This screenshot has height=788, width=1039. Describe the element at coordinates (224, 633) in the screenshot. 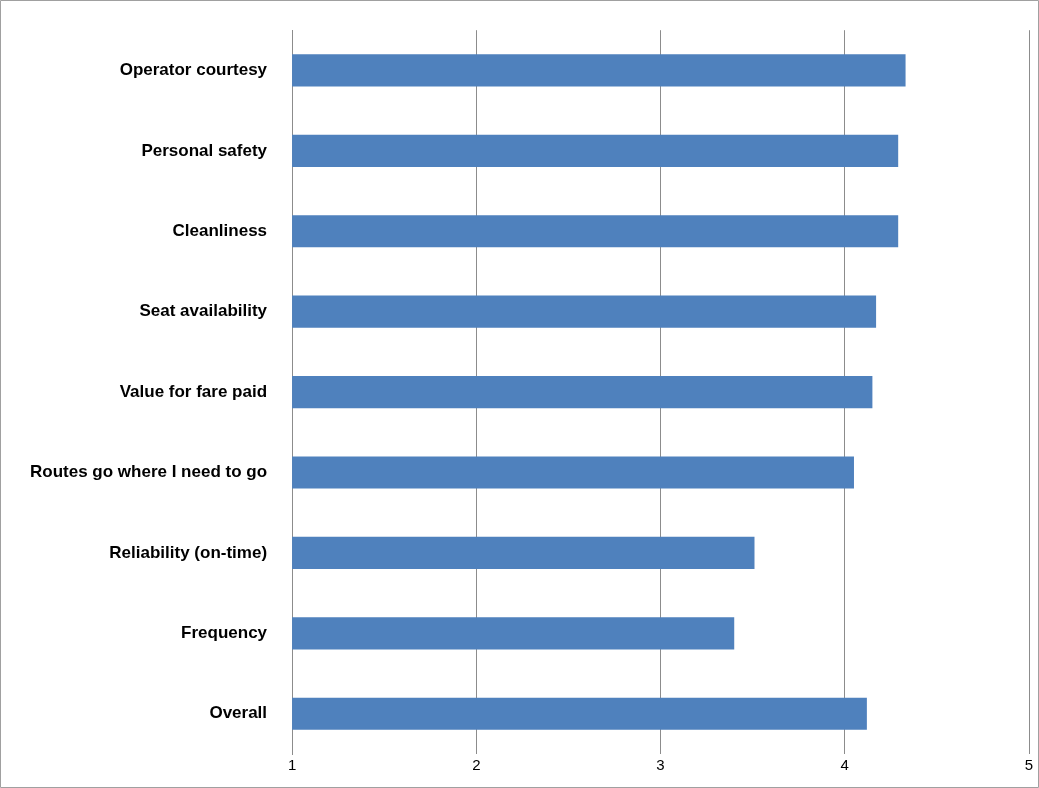

I see `y-tick-label: Frequency` at that location.